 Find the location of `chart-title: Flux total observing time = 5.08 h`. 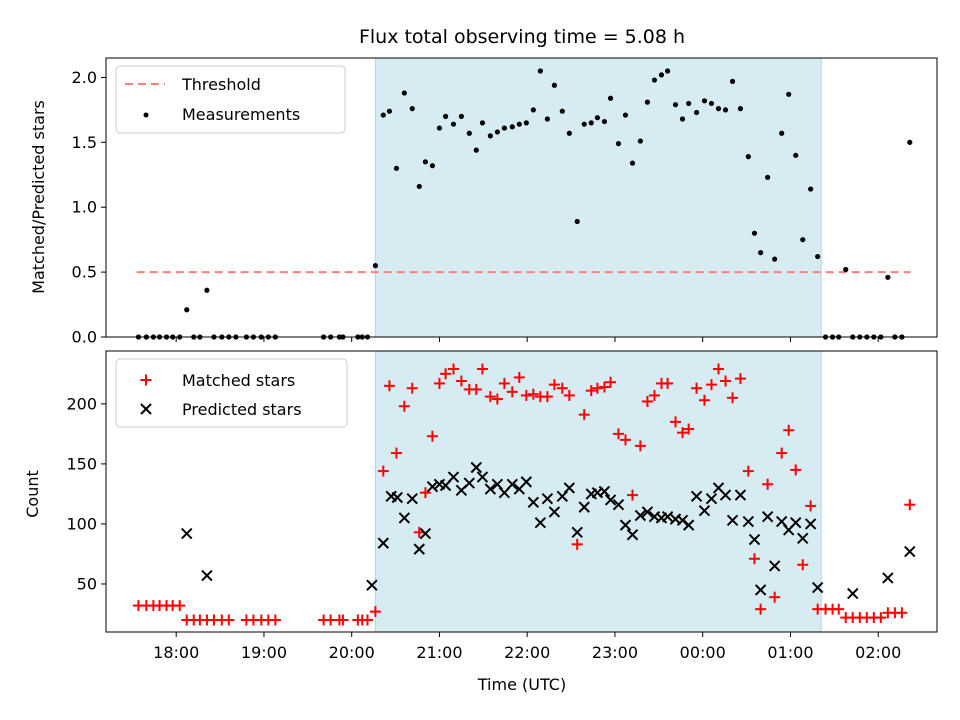

chart-title: Flux total observing time = 5.08 h is located at coordinates (522, 37).